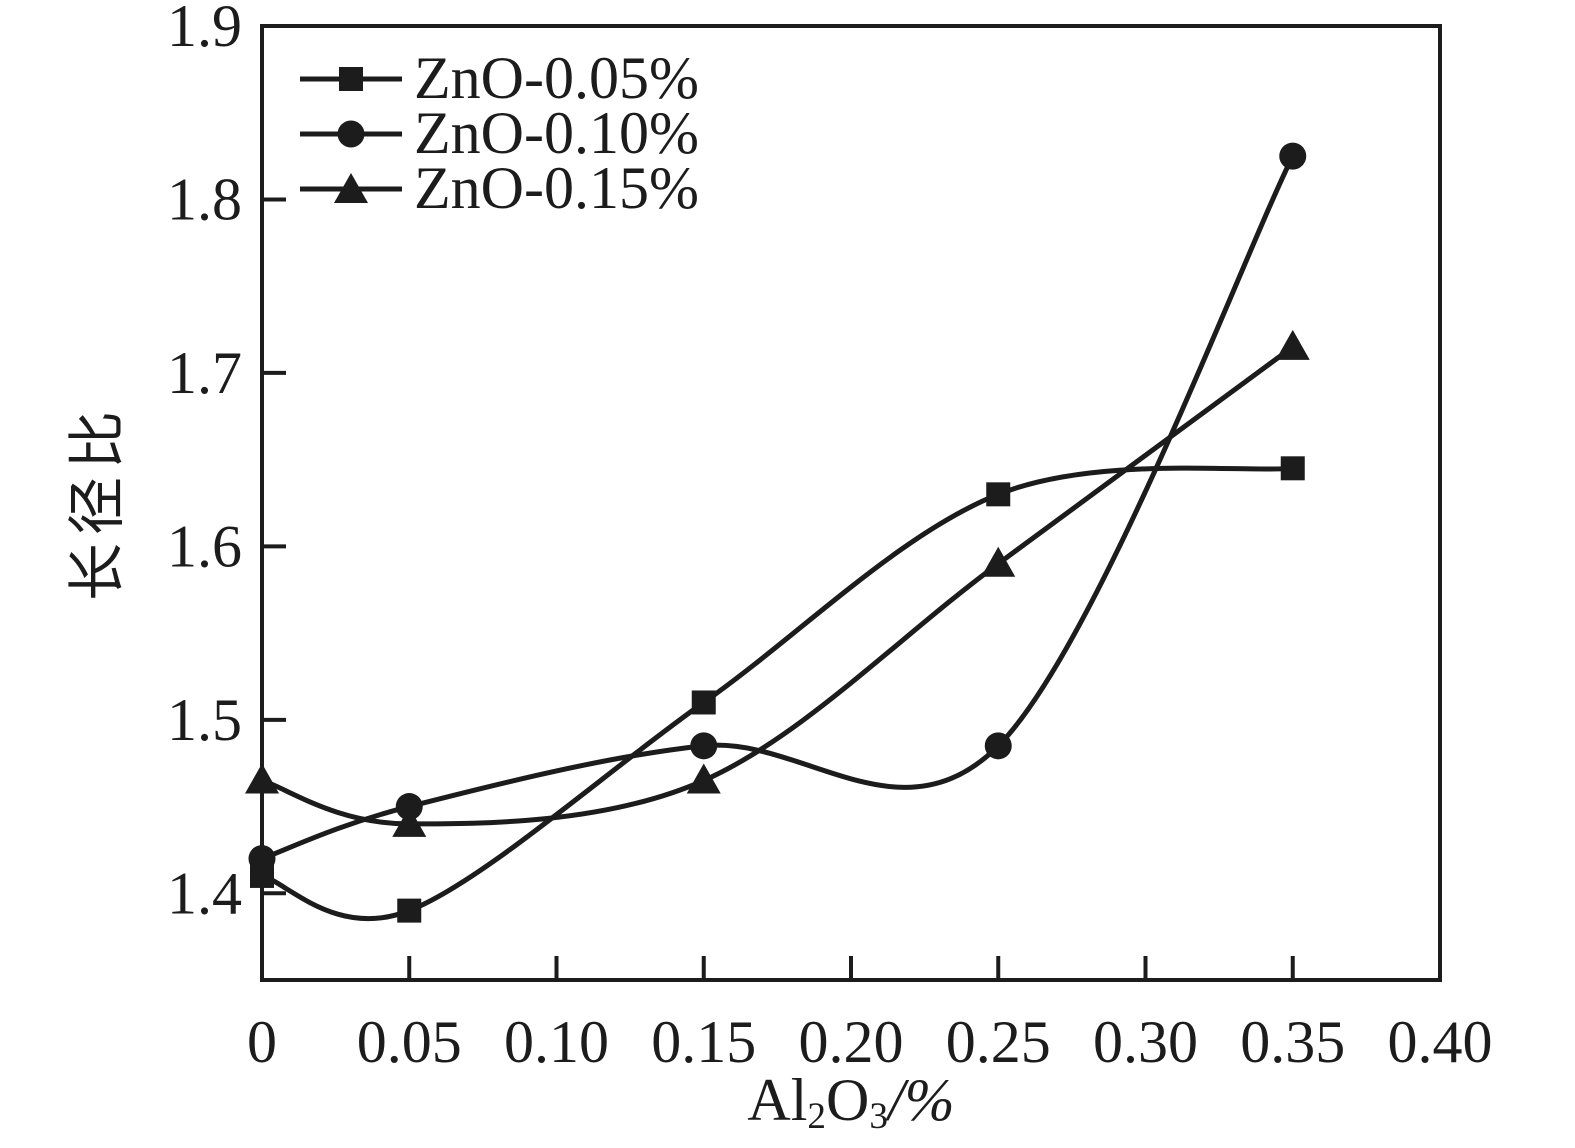 The height and width of the screenshot is (1148, 1575). What do you see at coordinates (998, 1042) in the screenshot?
I see `x-tick-label: 0.25` at bounding box center [998, 1042].